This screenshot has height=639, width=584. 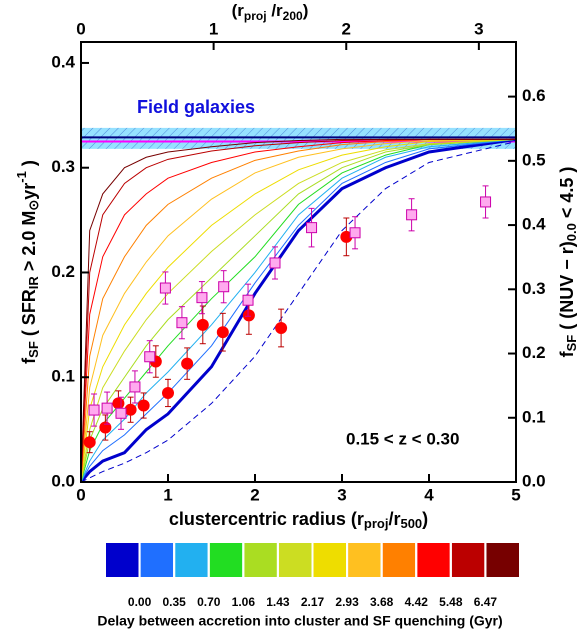 I want to click on x-tick-label: 2, so click(x=254, y=494).